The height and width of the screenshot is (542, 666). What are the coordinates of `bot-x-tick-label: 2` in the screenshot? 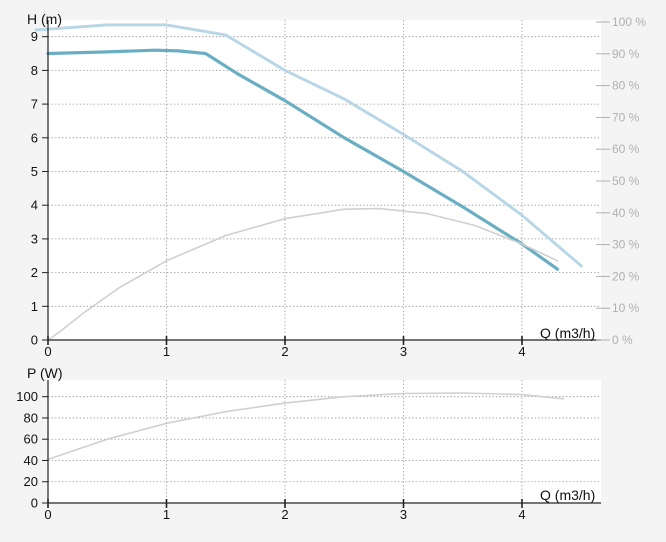 It's located at (284, 514).